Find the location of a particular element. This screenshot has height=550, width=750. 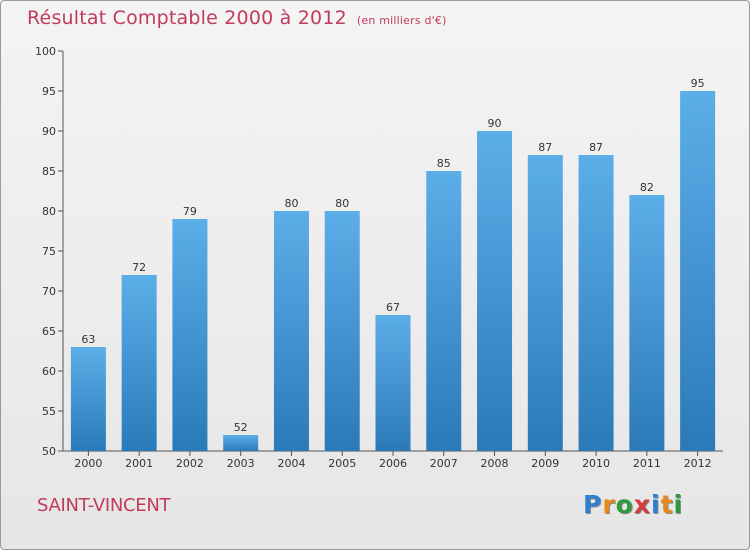

y-tick-label: 65 is located at coordinates (49, 331).